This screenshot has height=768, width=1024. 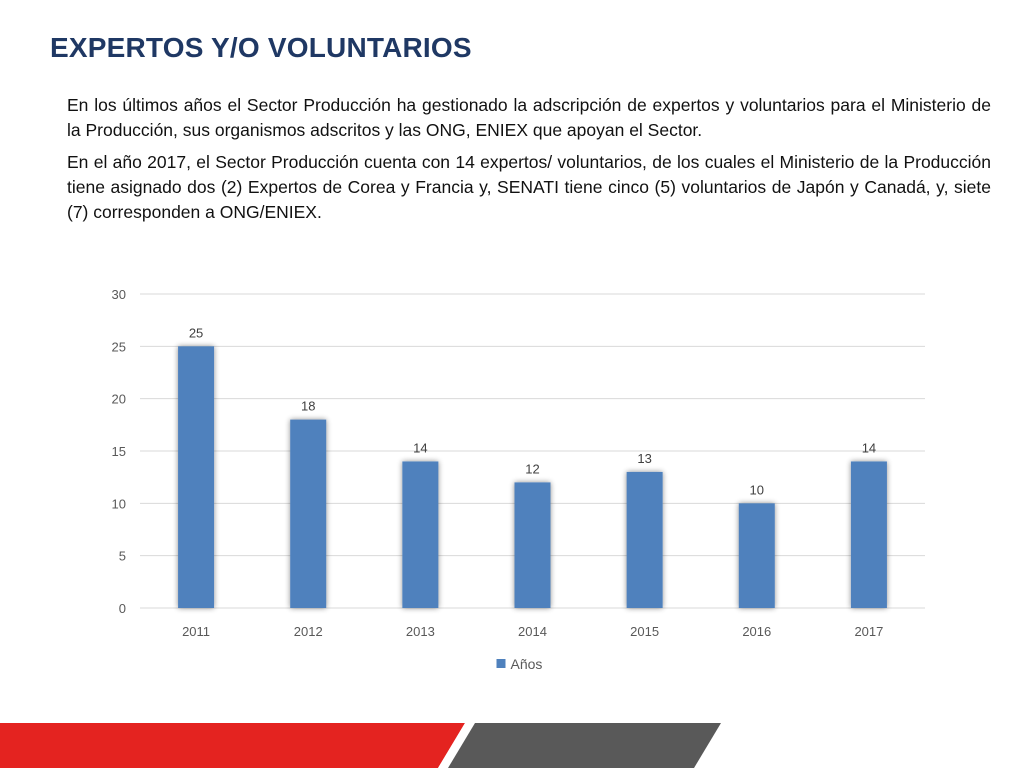 What do you see at coordinates (644, 631) in the screenshot?
I see `x-tick-label: 2015` at bounding box center [644, 631].